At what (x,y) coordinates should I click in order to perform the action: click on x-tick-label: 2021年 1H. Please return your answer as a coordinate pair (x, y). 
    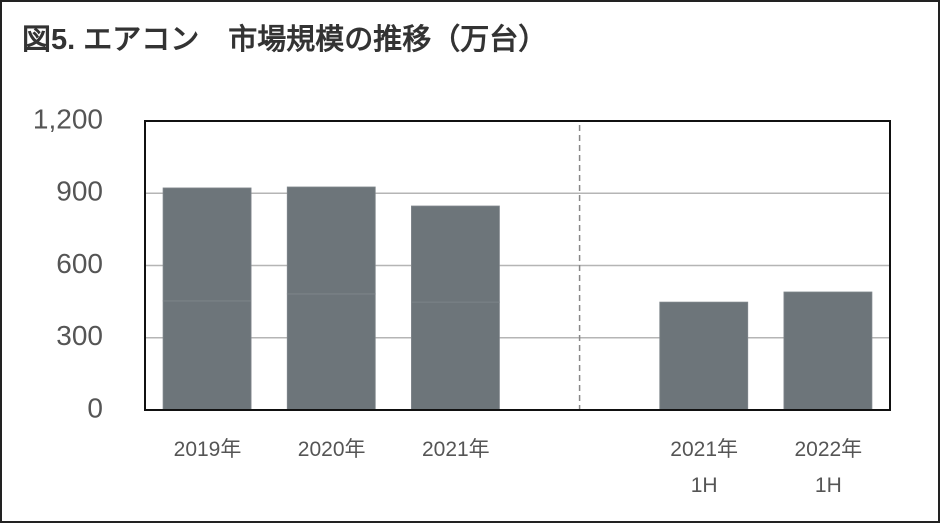
    Looking at the image, I should click on (704, 467).